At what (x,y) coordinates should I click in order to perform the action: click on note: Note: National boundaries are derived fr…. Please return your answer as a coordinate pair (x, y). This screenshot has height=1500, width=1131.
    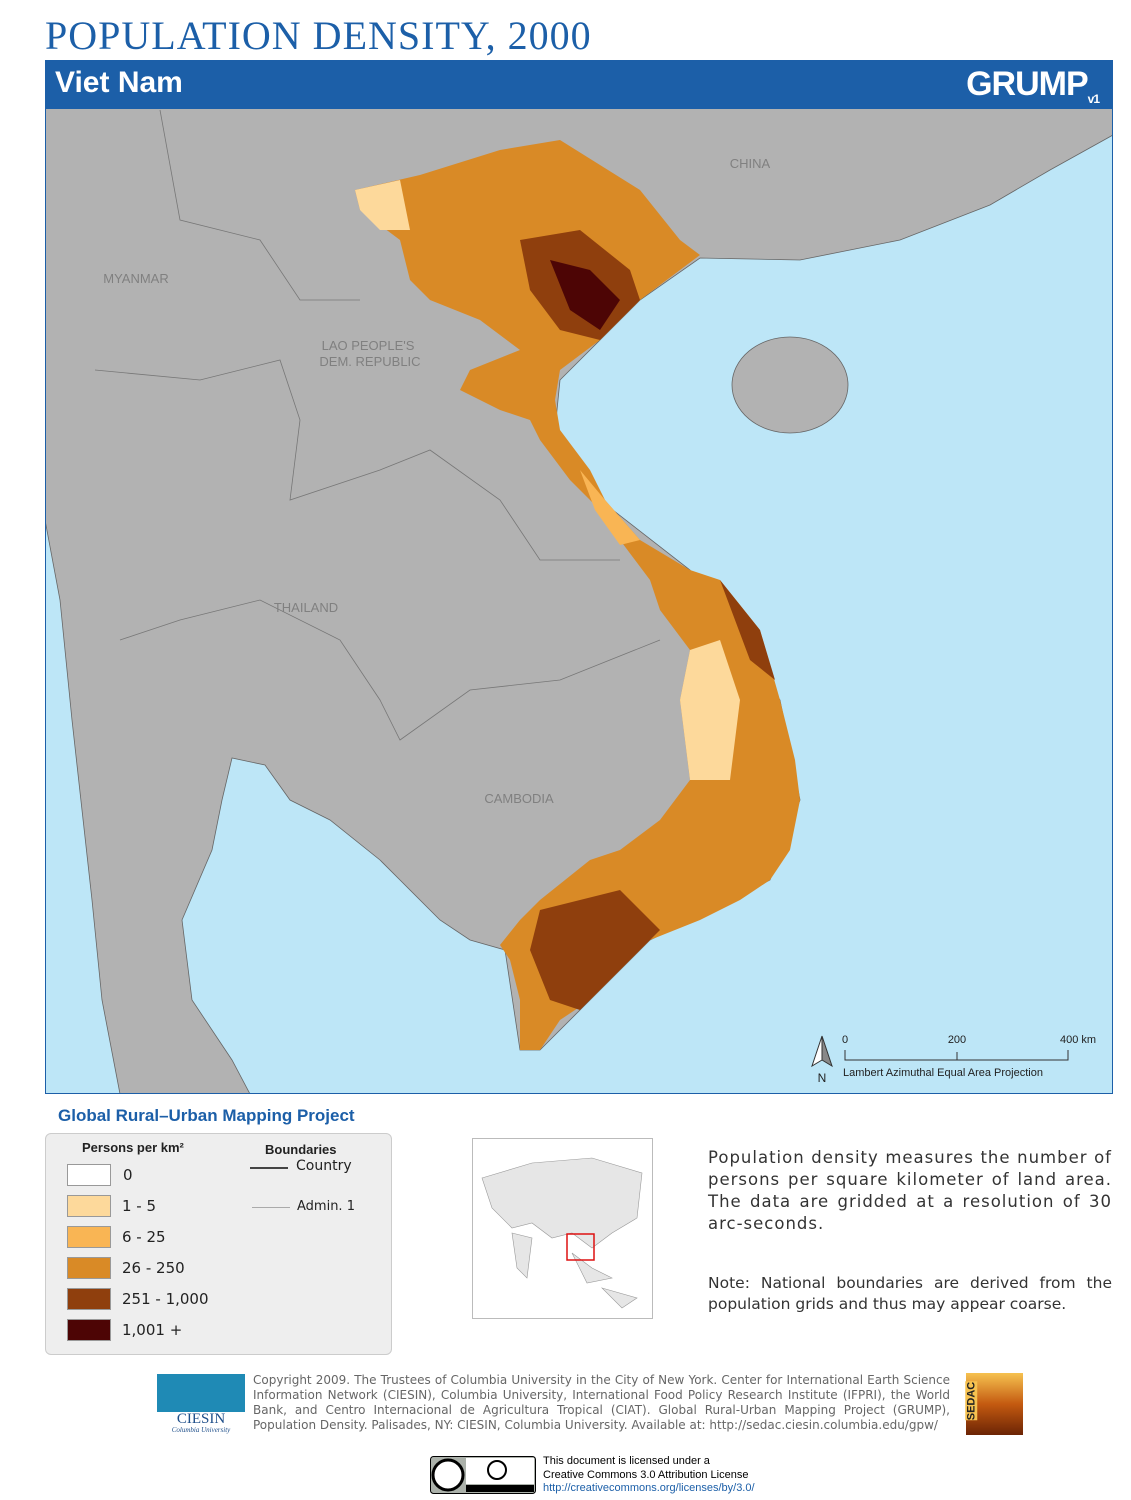
    Looking at the image, I should click on (910, 1293).